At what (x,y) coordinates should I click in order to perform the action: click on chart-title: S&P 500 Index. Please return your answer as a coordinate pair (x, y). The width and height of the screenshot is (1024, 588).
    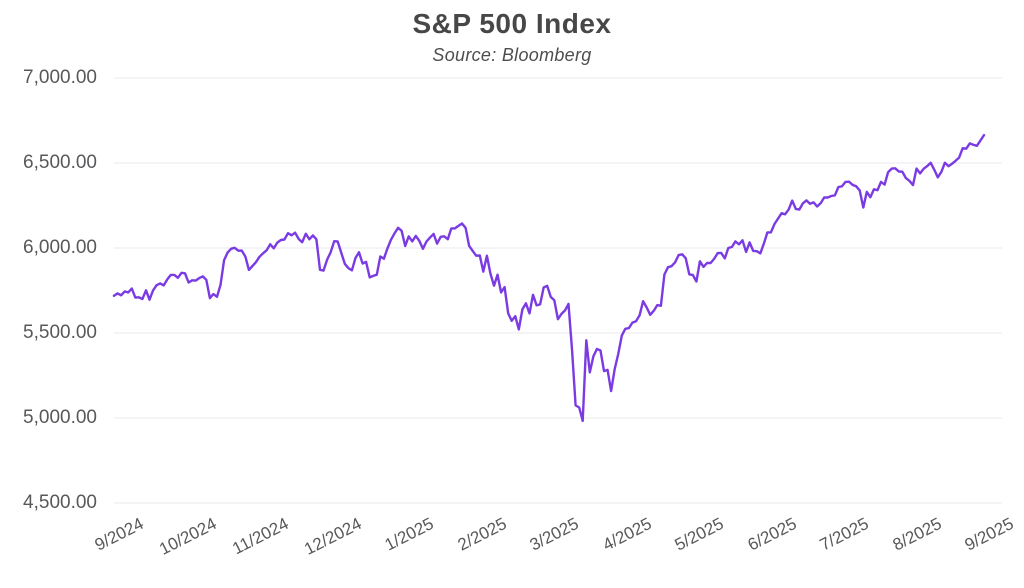
    Looking at the image, I should click on (512, 23).